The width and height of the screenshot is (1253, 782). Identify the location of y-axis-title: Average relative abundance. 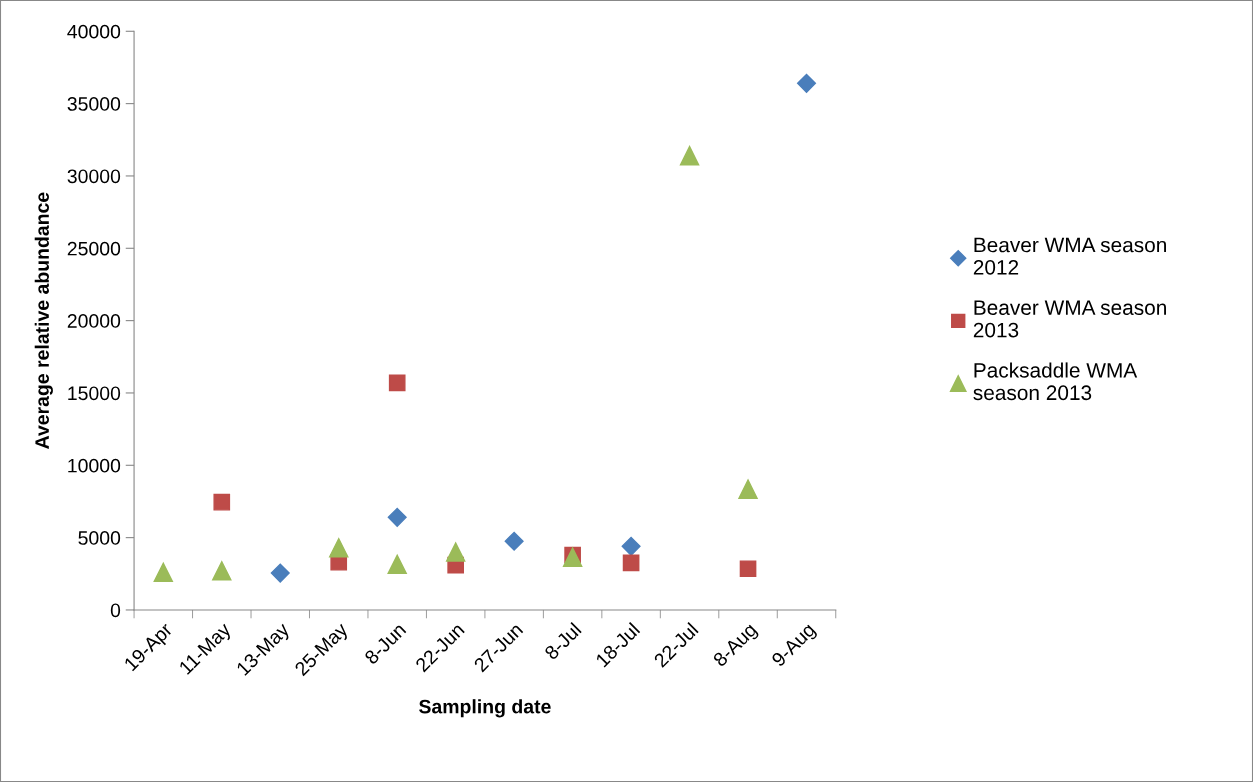
(43, 320).